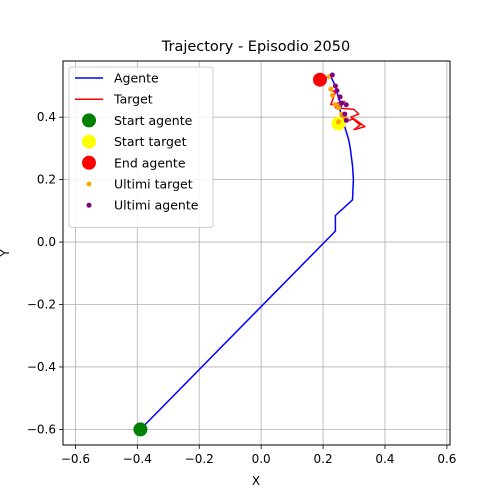  I want to click on legend-label: Target, so click(133, 99).